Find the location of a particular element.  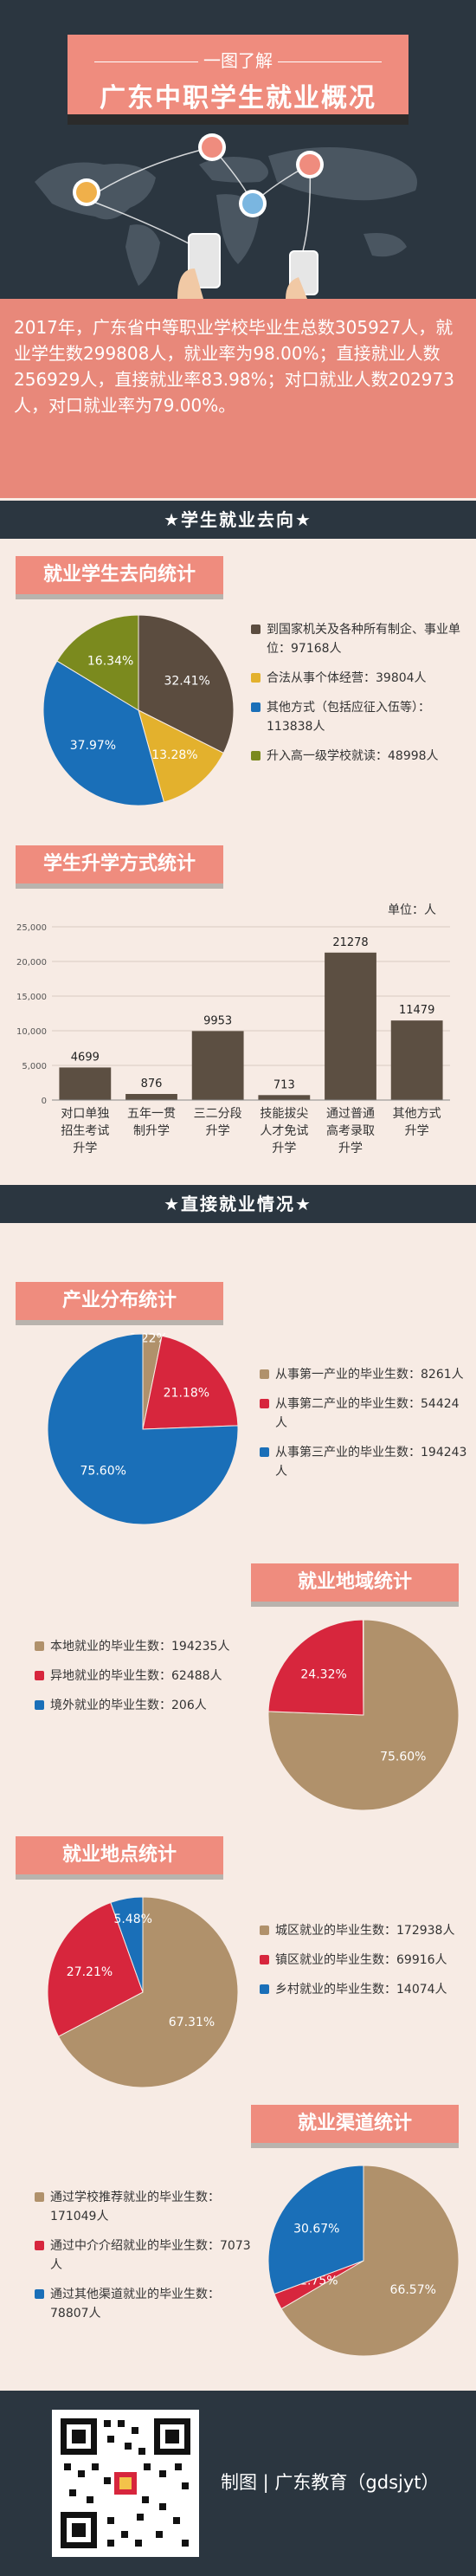

pie-chart-location: 67.31% 27.21% 5.48% is located at coordinates (143, 1992).